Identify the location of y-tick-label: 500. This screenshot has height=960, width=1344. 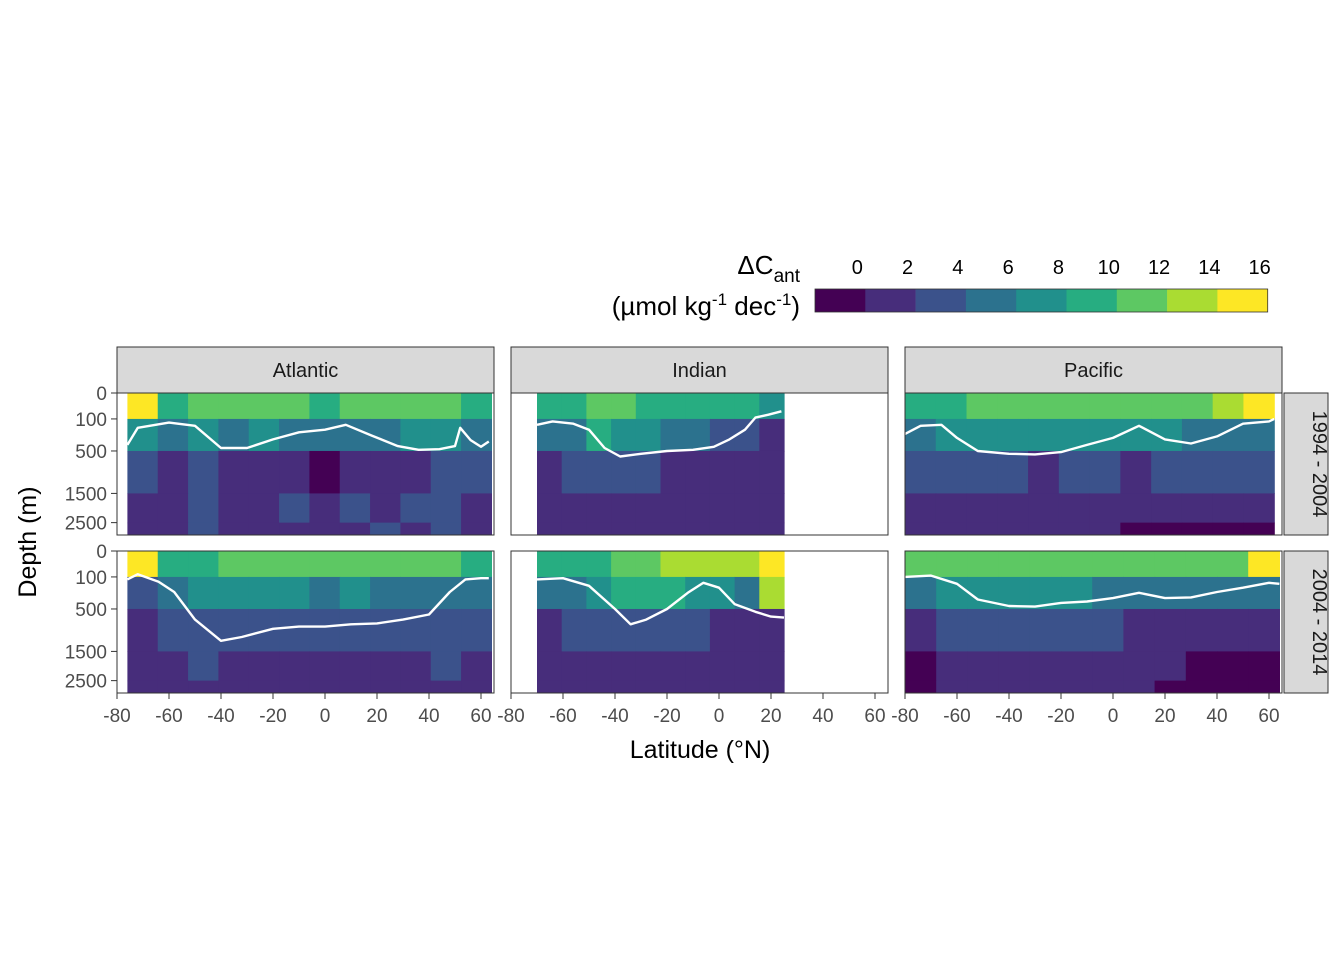
(91, 610).